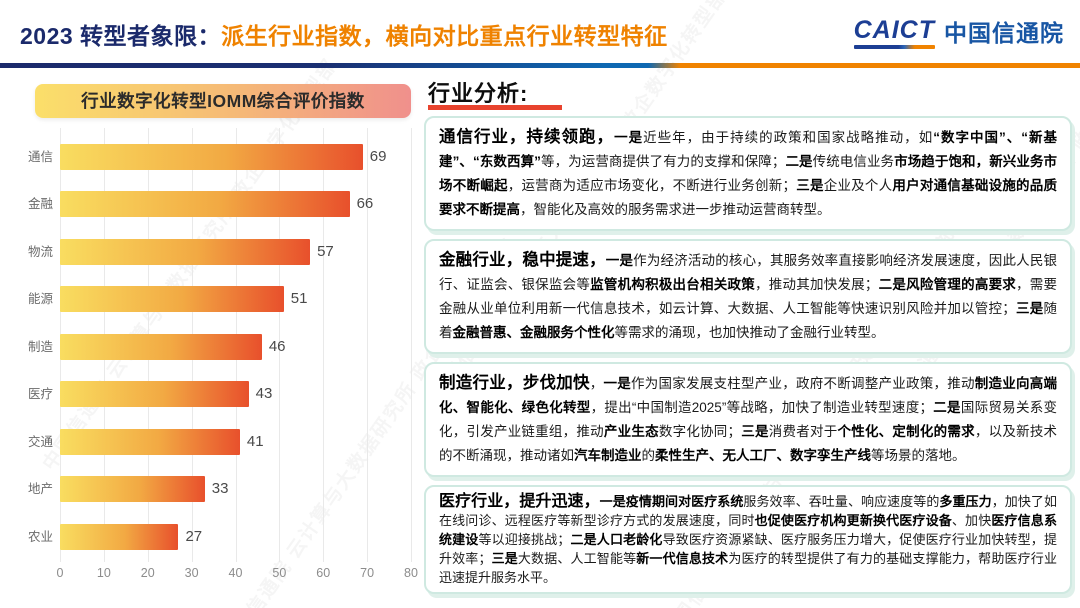 This screenshot has width=1080, height=608. What do you see at coordinates (60, 573) in the screenshot?
I see `x-tick-label: 0` at bounding box center [60, 573].